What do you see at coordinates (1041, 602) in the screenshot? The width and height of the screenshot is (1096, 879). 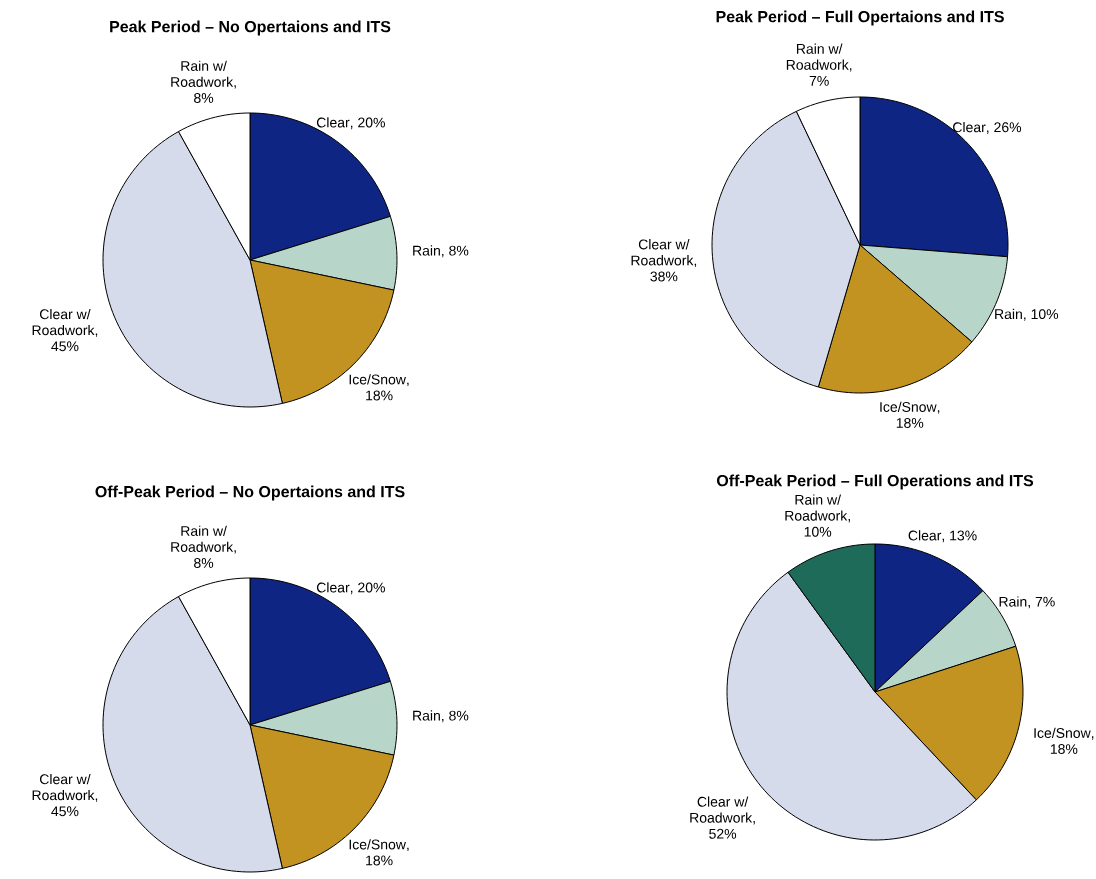 I see `data-label: , 7%` at bounding box center [1041, 602].